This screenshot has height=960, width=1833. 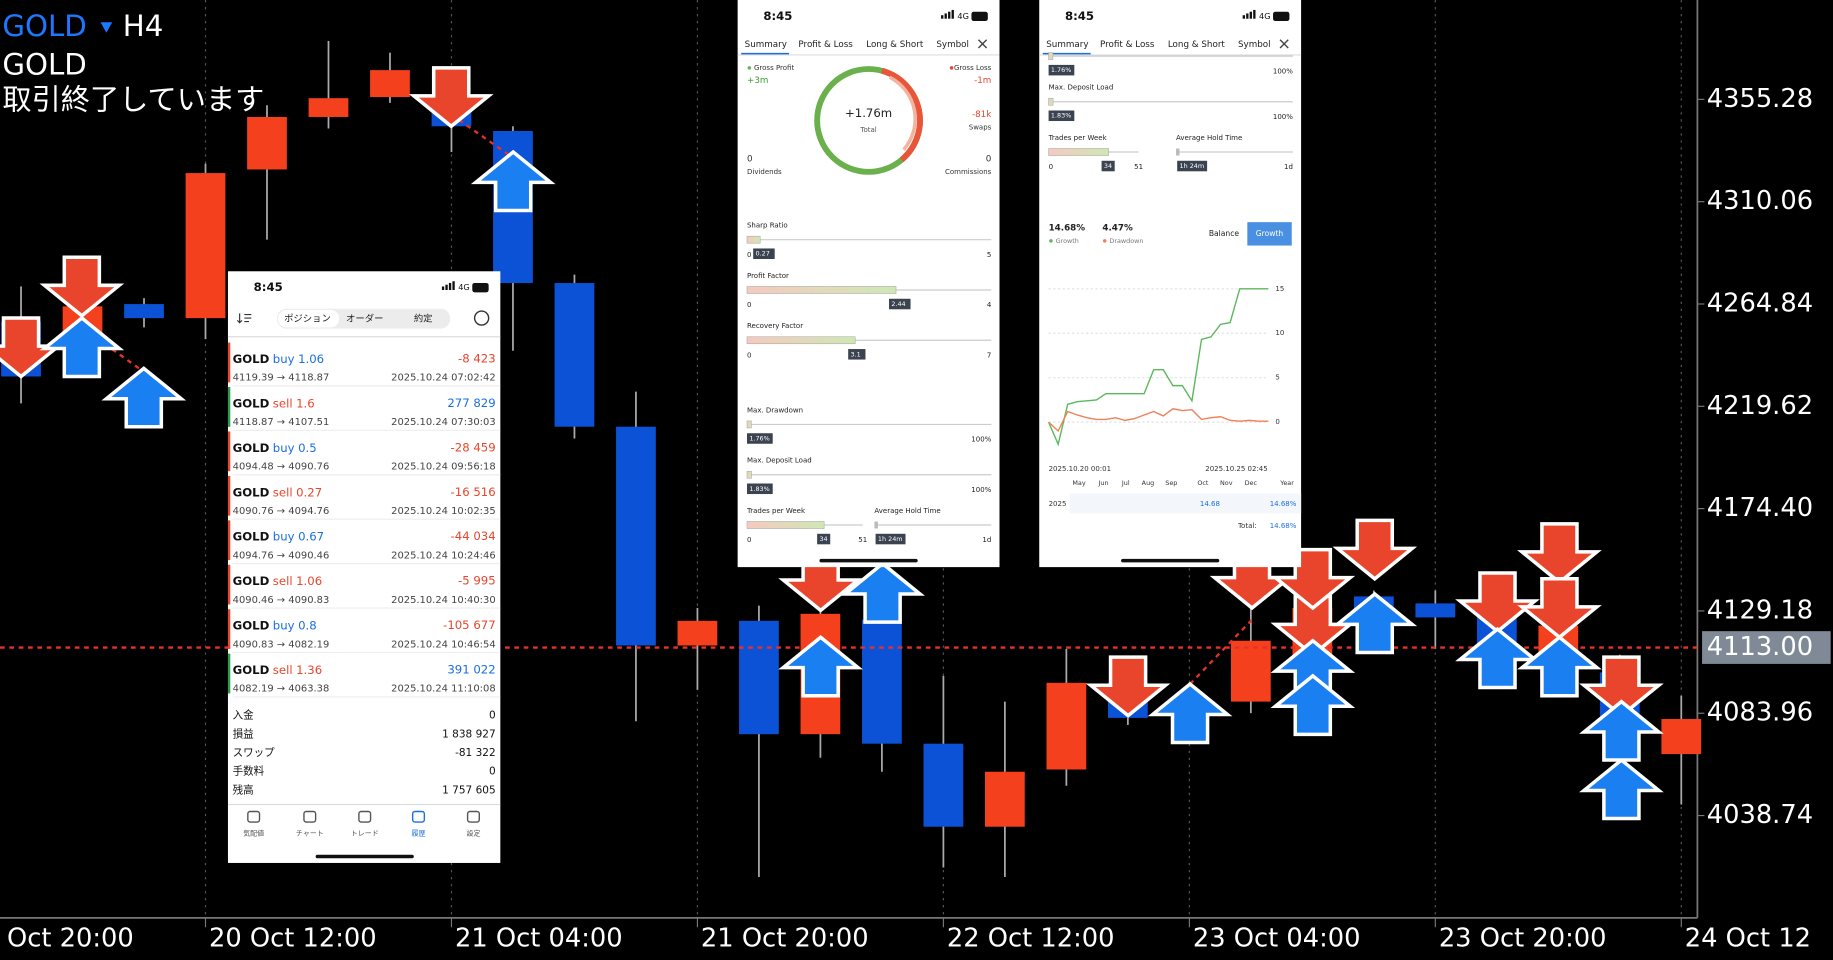 I want to click on total-label: Total, so click(x=867, y=129).